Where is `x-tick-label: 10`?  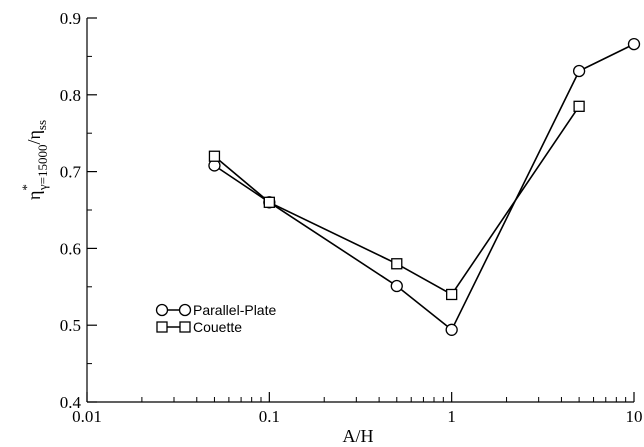
x-tick-label: 10 is located at coordinates (634, 416).